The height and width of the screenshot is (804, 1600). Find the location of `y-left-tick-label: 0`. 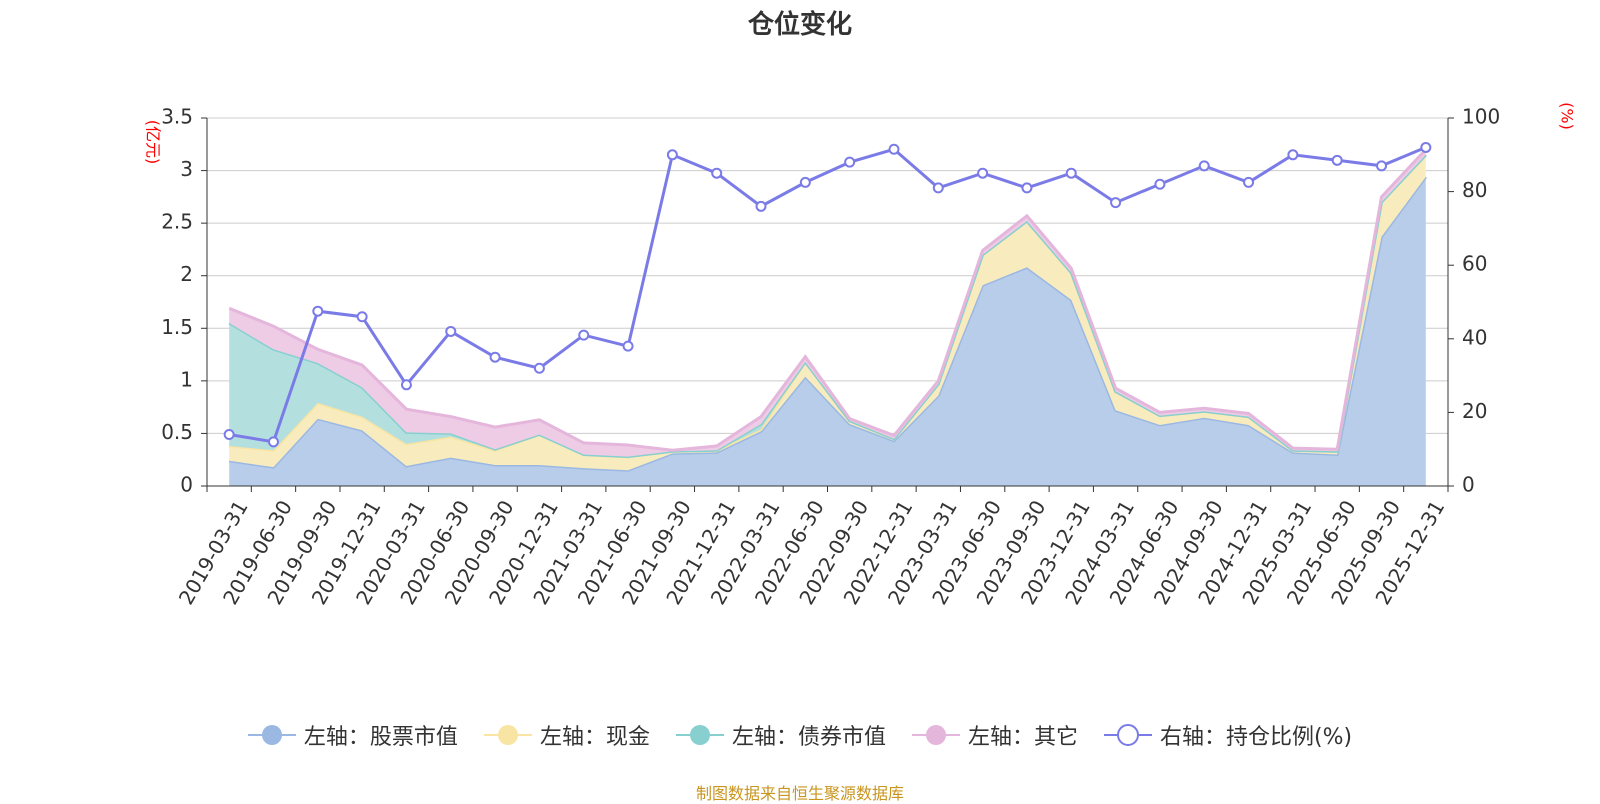

y-left-tick-label: 0 is located at coordinates (186, 485).